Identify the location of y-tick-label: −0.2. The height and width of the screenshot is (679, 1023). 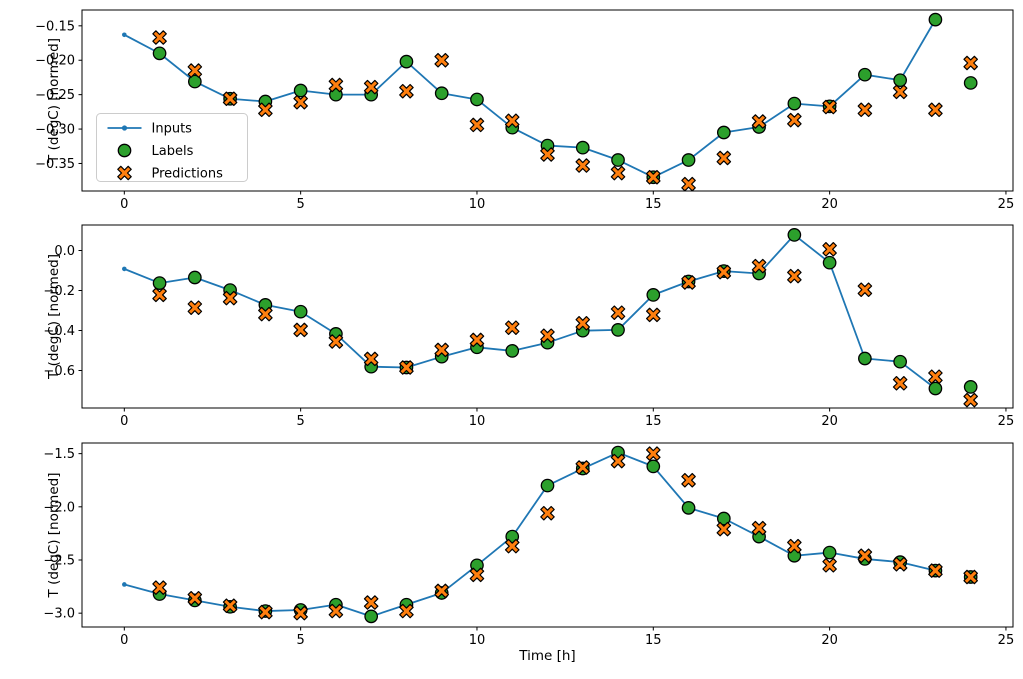
(59, 291).